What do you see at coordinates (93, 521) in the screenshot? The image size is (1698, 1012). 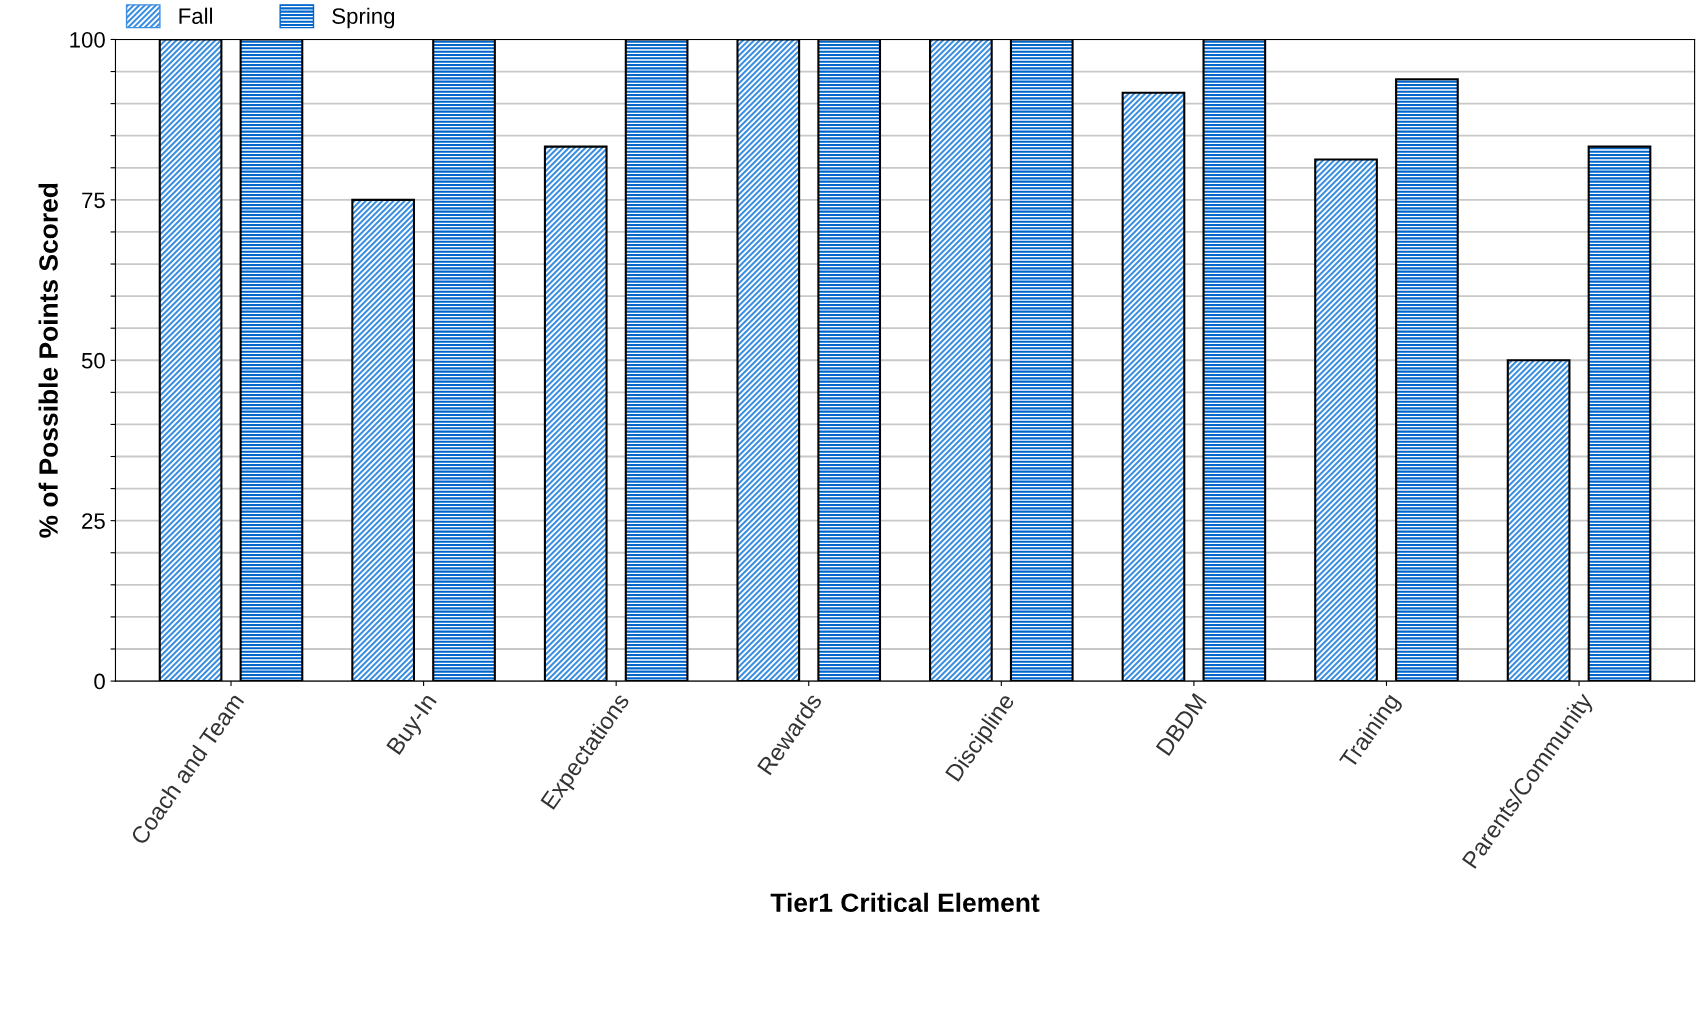 I see `y-tick-label: 25` at bounding box center [93, 521].